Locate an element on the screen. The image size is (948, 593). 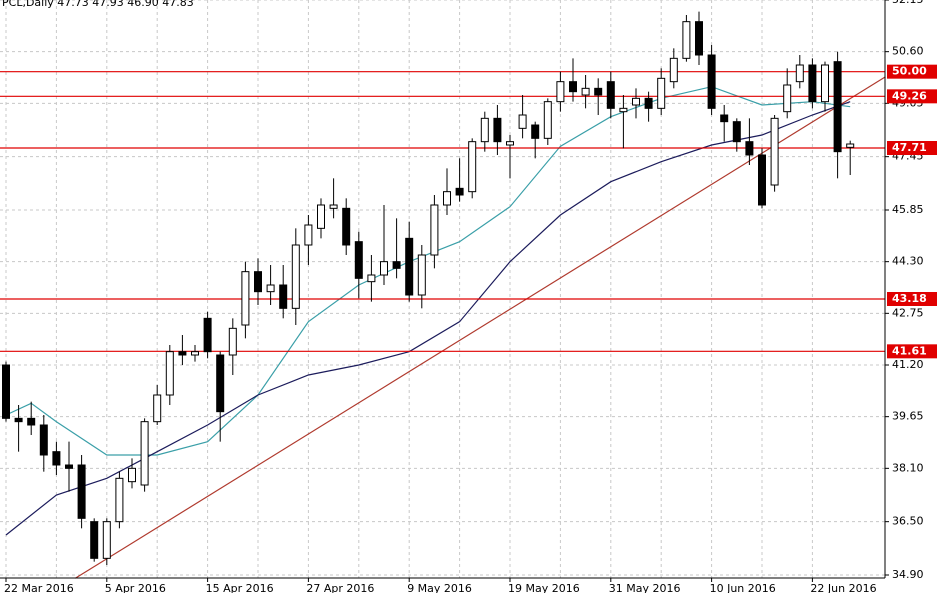
x-tick-label: 15 Apr 2016 is located at coordinates (240, 587).